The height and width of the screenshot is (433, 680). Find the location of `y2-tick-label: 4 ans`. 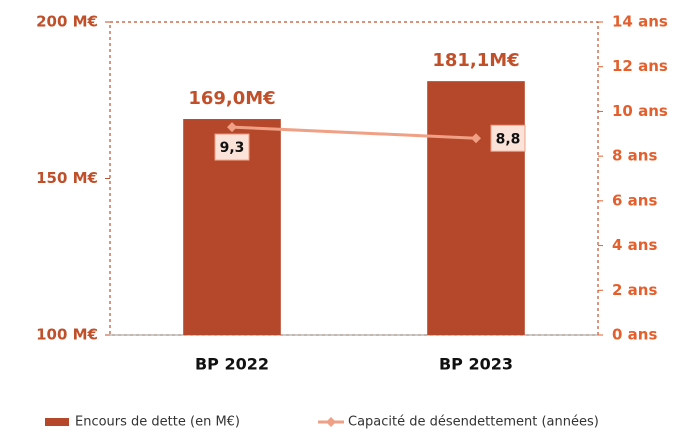

y2-tick-label: 4 ans is located at coordinates (634, 245).